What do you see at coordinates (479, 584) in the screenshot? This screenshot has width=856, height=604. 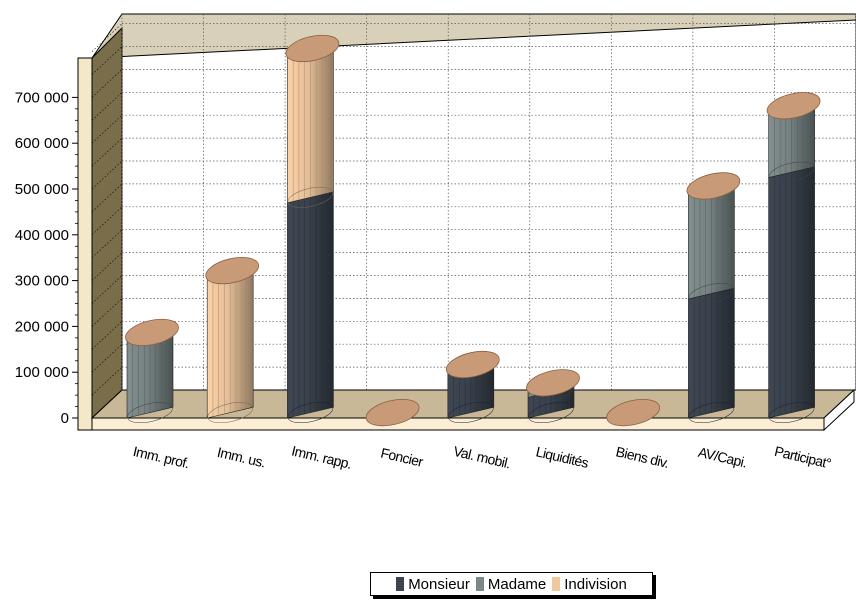 I see `legend-swatch-madame` at bounding box center [479, 584].